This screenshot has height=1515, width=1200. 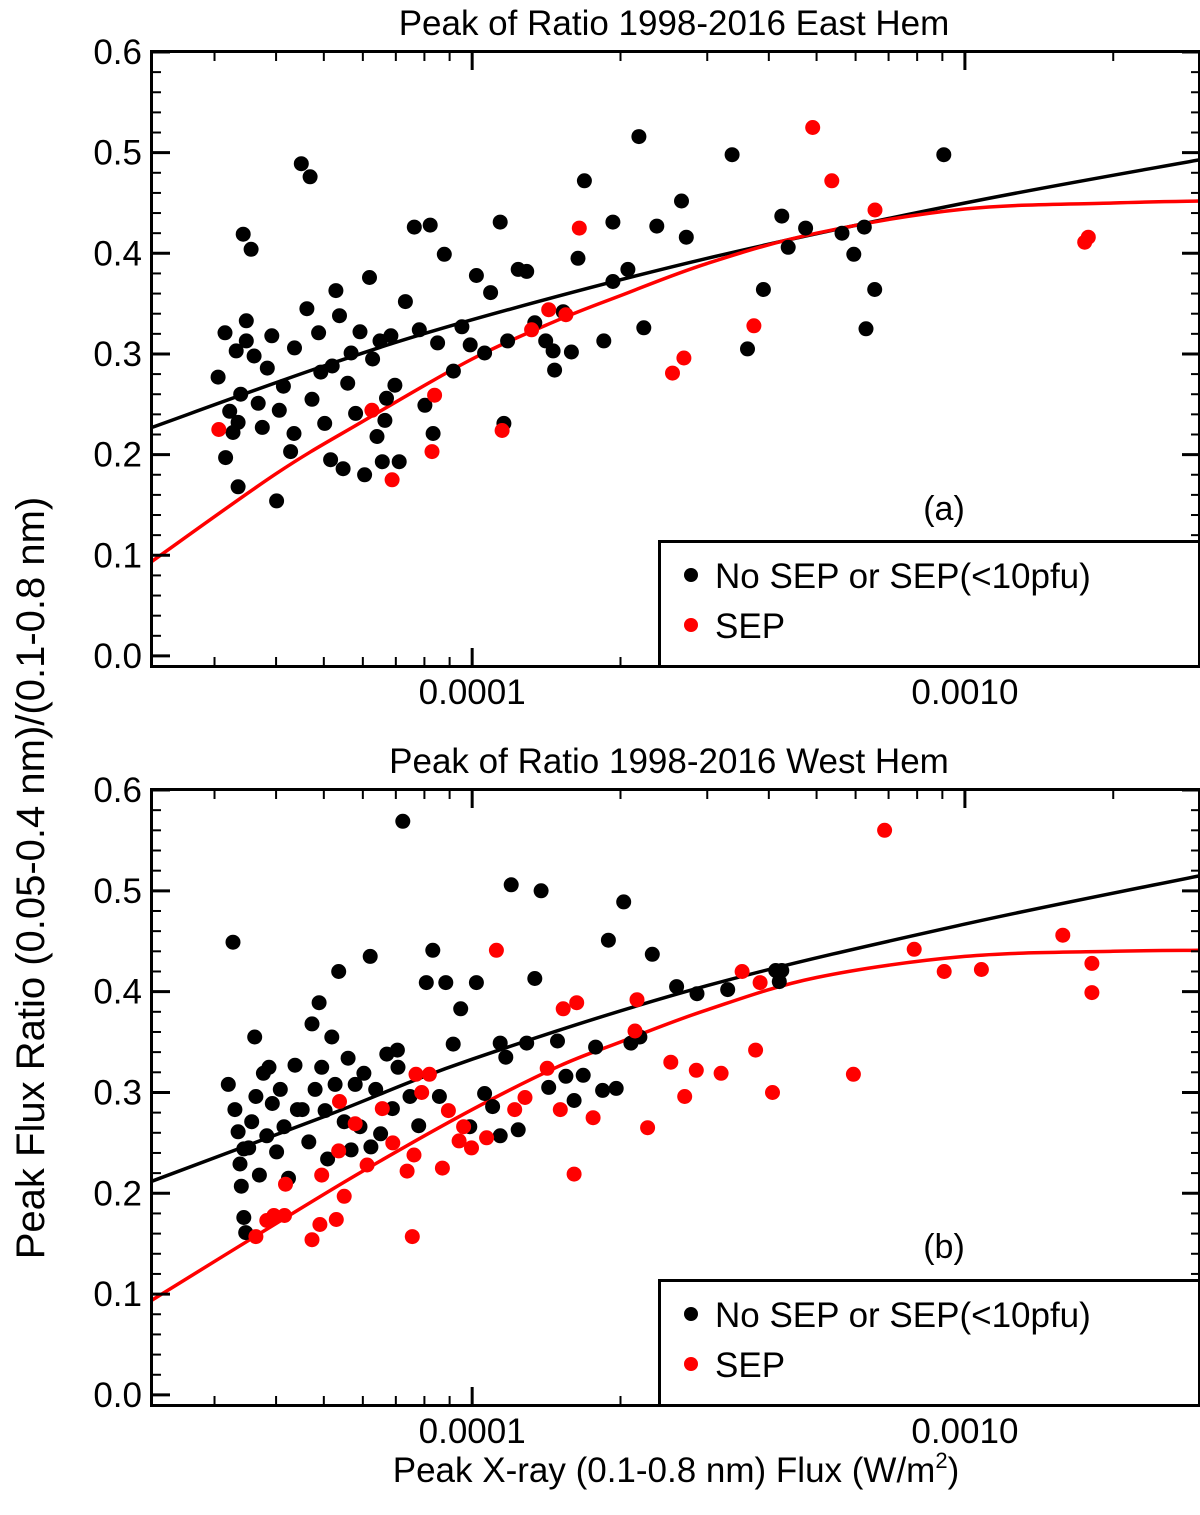 I want to click on panel-b-y-tick-label: 0.5, so click(x=117, y=891).